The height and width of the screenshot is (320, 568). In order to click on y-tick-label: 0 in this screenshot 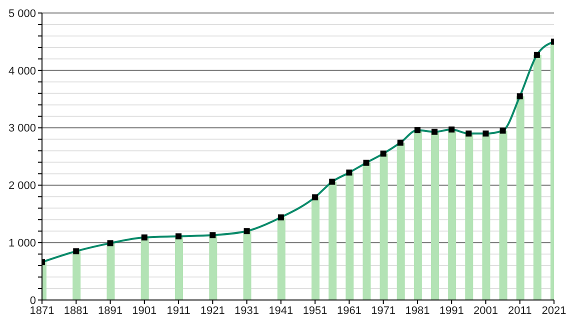, I will do `click(33, 300)`.